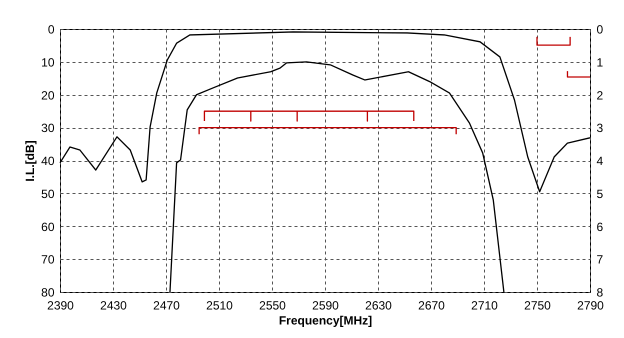  Describe the element at coordinates (600, 29) in the screenshot. I see `y2-tick-label: 0` at that location.